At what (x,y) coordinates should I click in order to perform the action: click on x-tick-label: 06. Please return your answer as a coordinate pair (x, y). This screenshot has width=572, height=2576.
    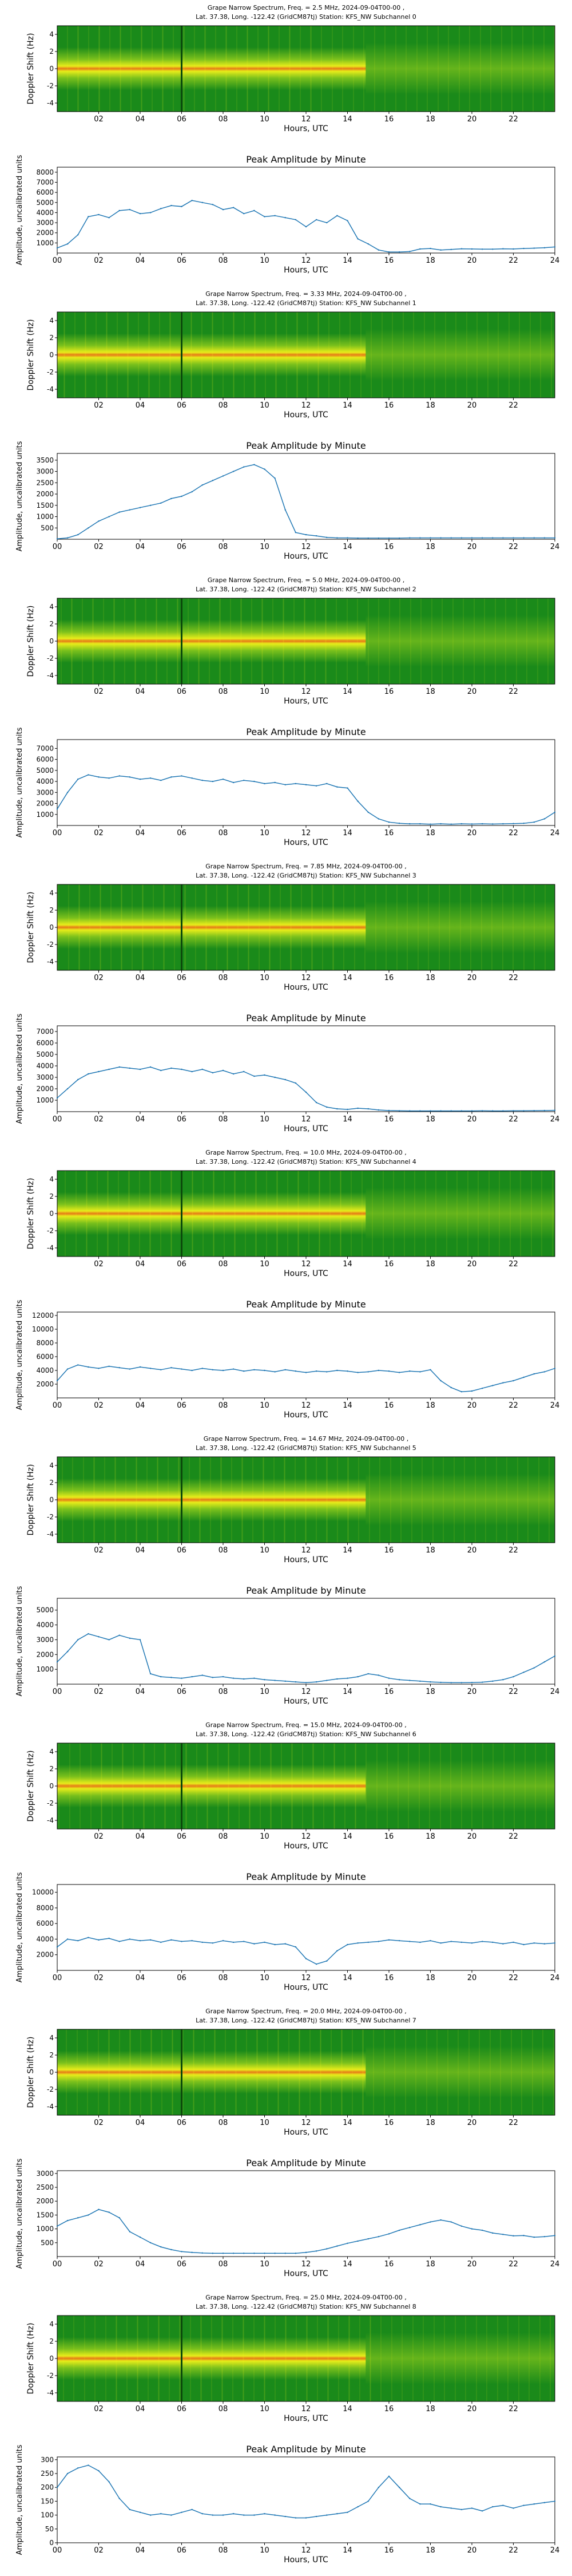
    Looking at the image, I should click on (181, 2550).